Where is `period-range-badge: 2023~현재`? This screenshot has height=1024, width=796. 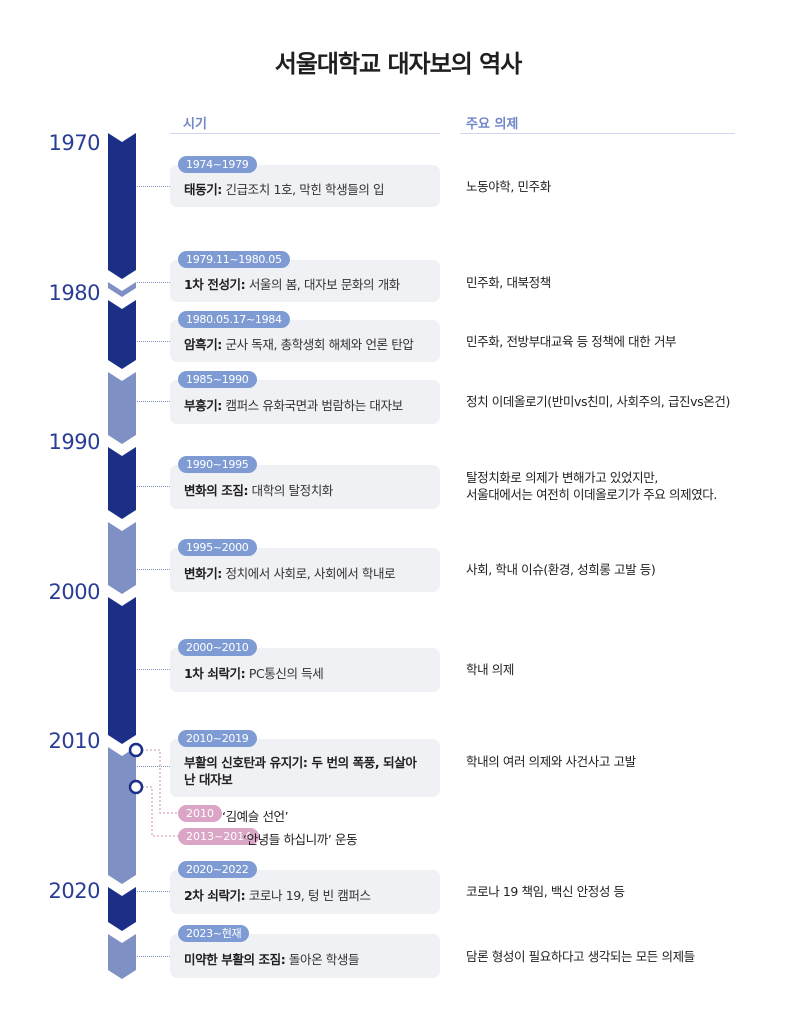 period-range-badge: 2023~현재 is located at coordinates (214, 933).